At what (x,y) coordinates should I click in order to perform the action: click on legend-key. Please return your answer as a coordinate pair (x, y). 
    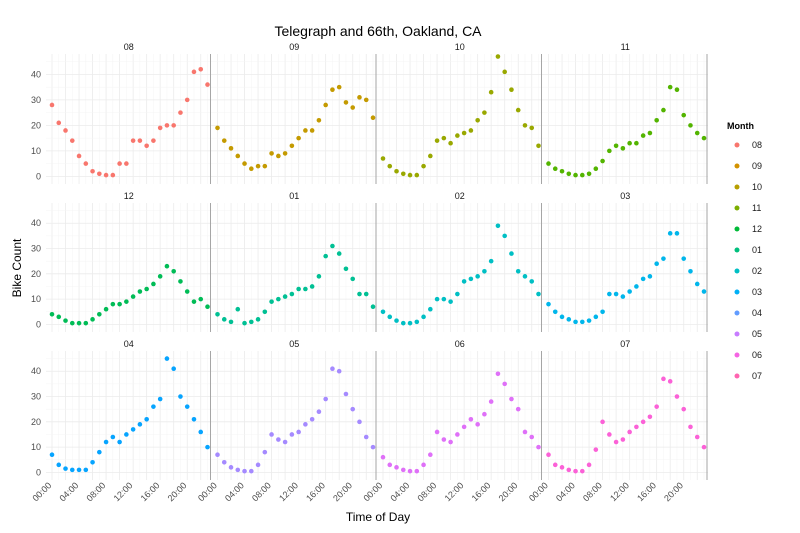
    Looking at the image, I should click on (737, 271).